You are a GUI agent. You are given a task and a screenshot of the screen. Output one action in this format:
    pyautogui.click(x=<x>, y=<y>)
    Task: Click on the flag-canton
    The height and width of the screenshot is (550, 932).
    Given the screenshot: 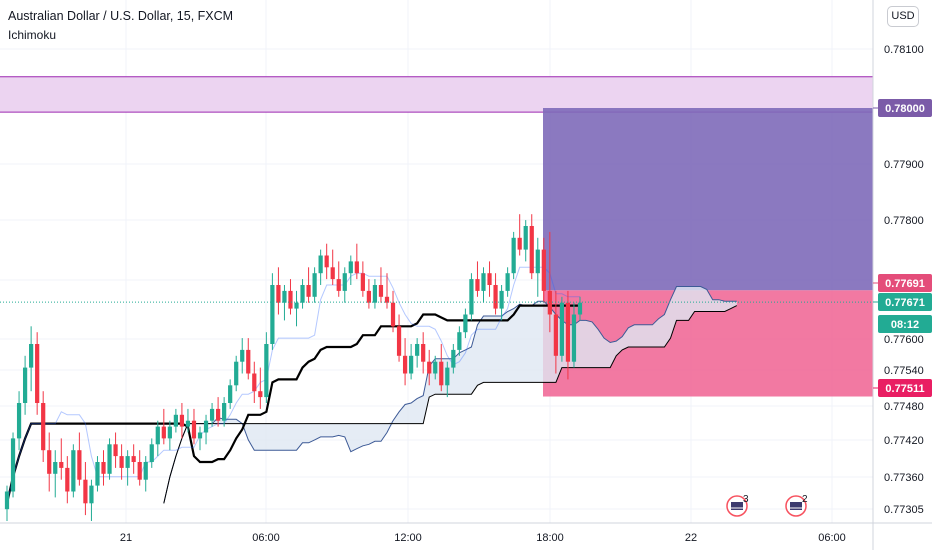 What is the action you would take?
    pyautogui.click(x=737, y=506)
    